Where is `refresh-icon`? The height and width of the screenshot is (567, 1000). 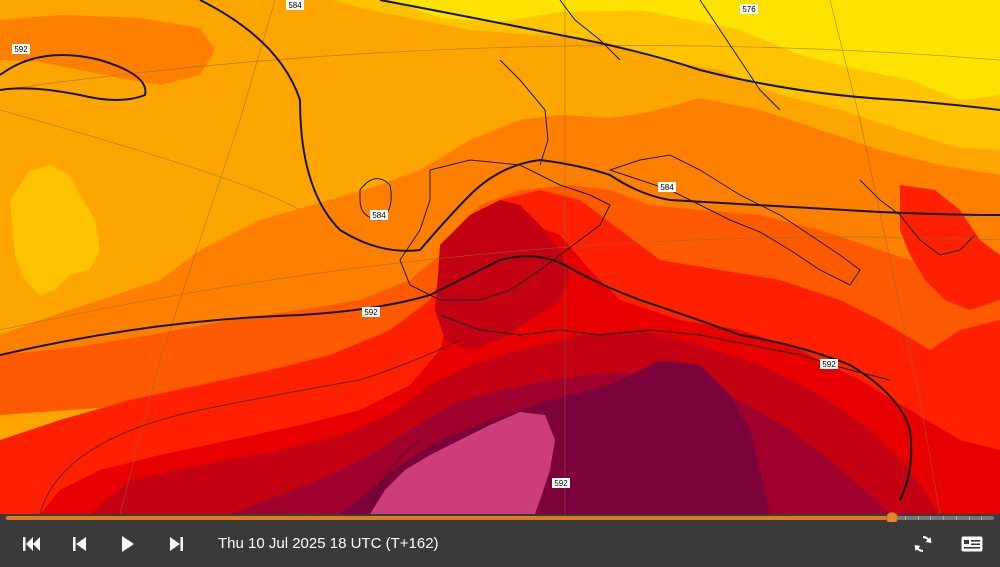 refresh-icon is located at coordinates (923, 544).